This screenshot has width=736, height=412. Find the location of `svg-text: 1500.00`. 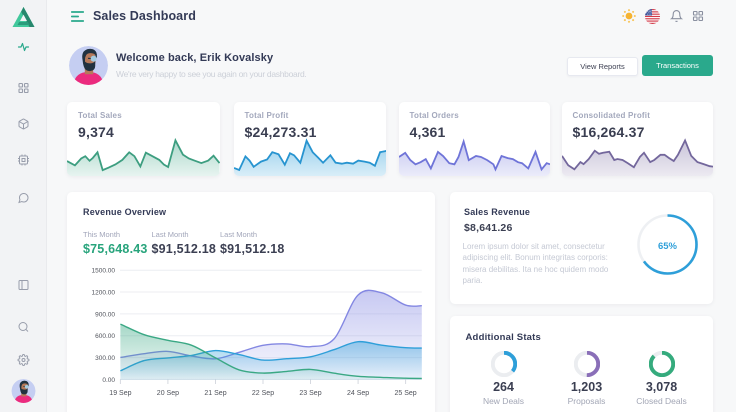

svg-text: 1500.00 is located at coordinates (104, 271).